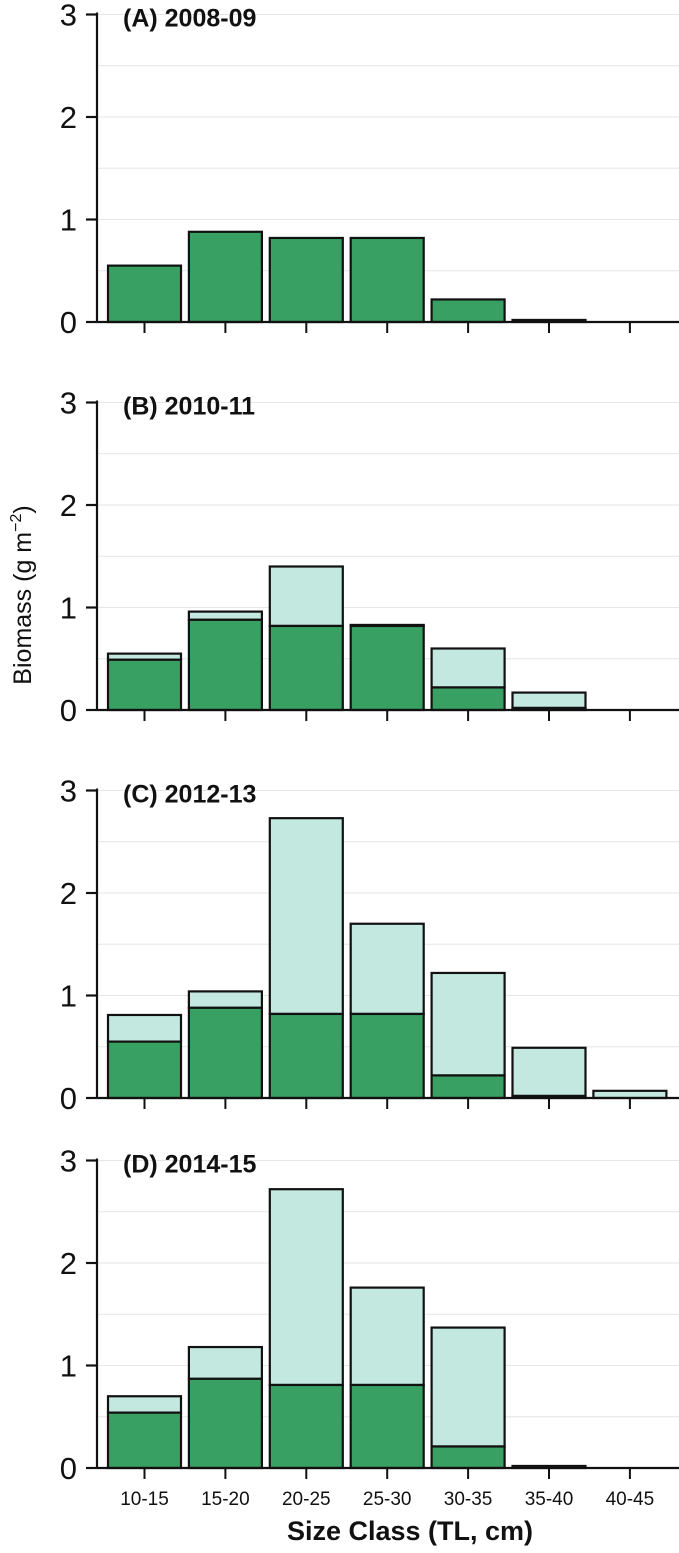 The height and width of the screenshot is (1553, 679). What do you see at coordinates (23, 509) in the screenshot?
I see `y-axis-title-close: )` at bounding box center [23, 509].